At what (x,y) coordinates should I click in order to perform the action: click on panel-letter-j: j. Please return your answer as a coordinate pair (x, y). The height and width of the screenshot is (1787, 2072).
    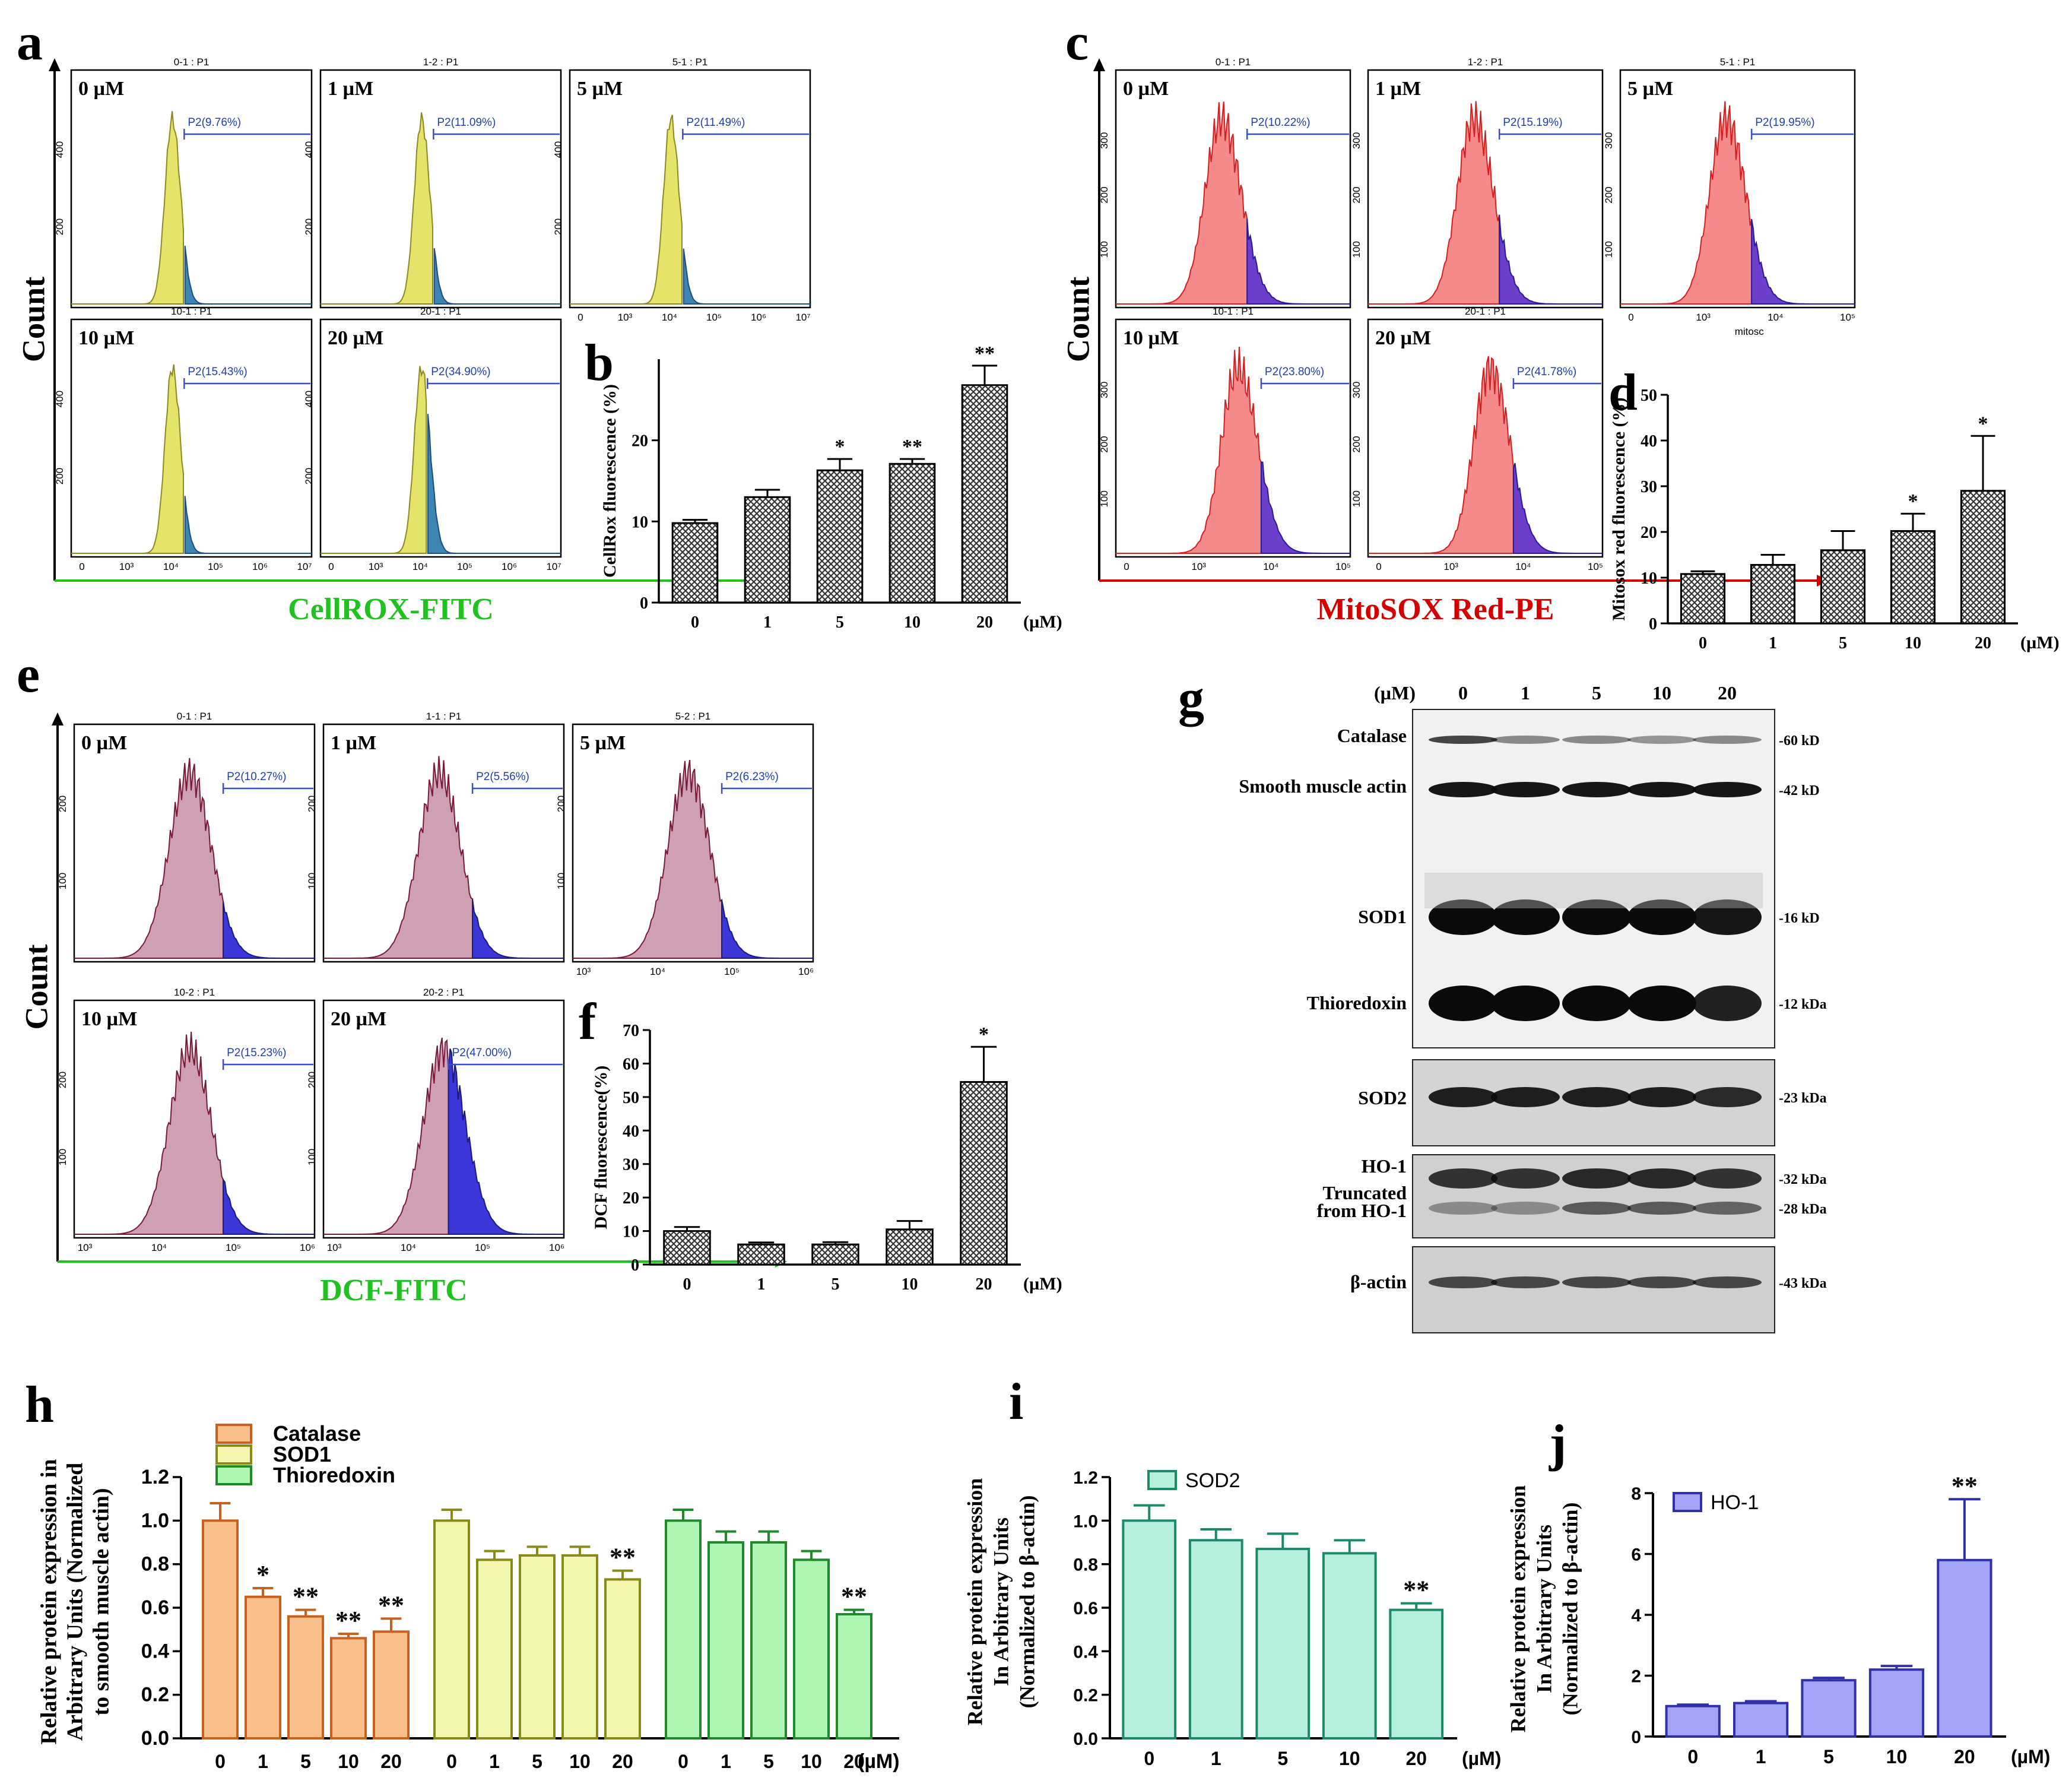
    Looking at the image, I should click on (1557, 1444).